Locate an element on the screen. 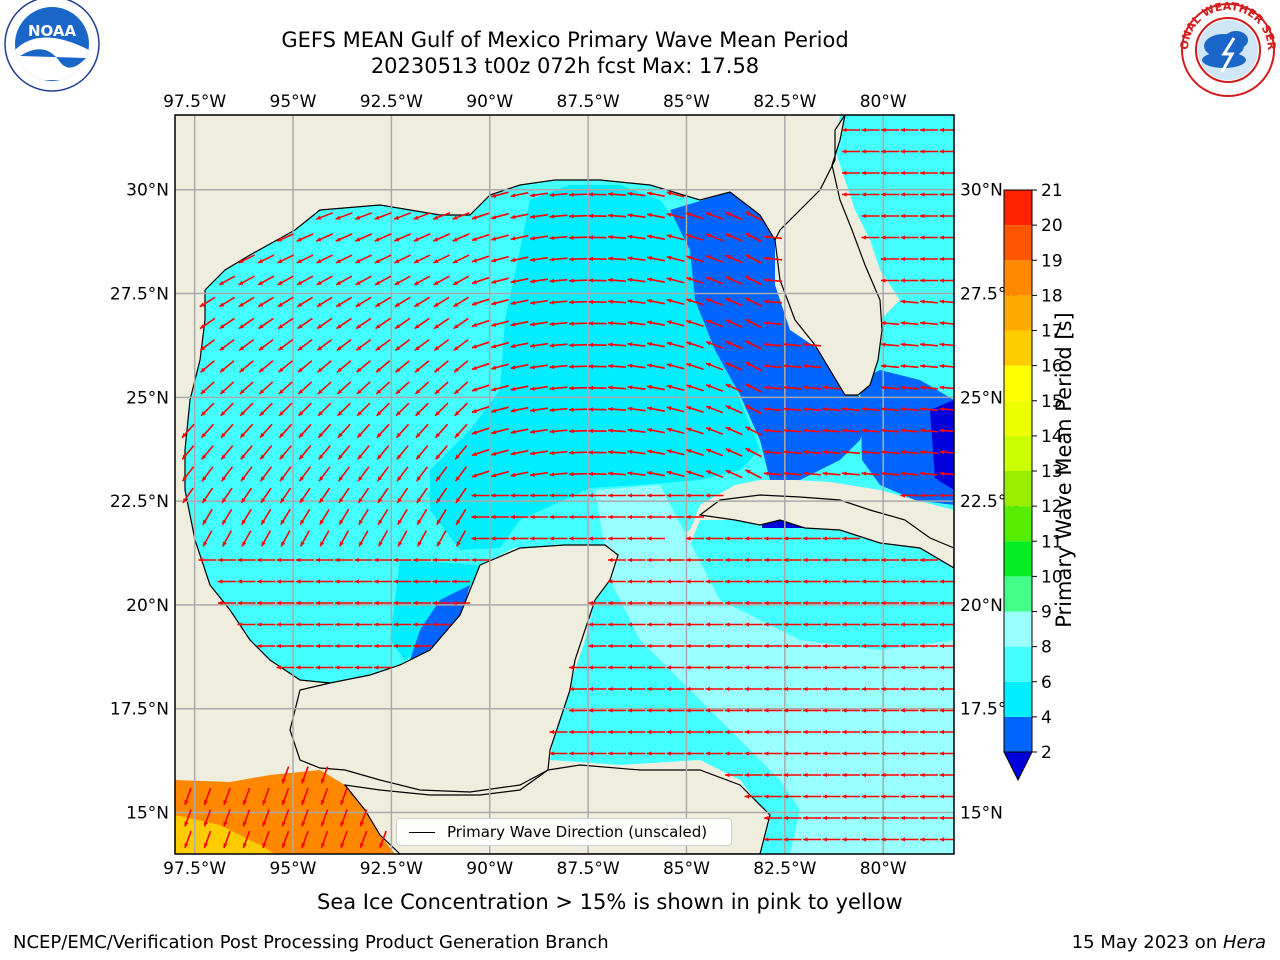 Image resolution: width=1280 pixels, height=960 pixels. colorbar-tick-label: 16 is located at coordinates (1052, 367).